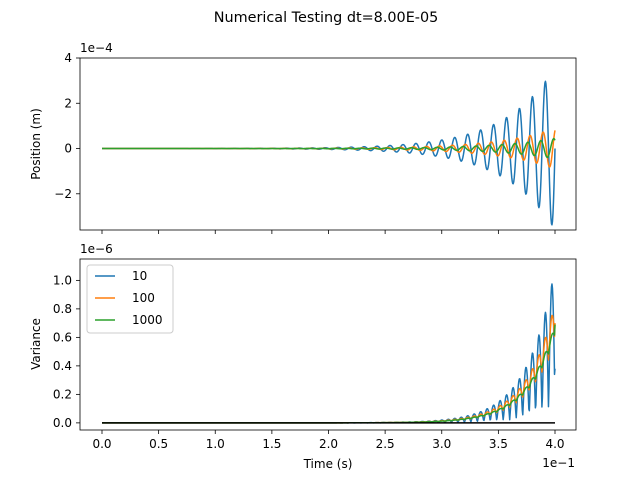 This screenshot has height=480, width=640. Describe the element at coordinates (96, 48) in the screenshot. I see `position-y-offset-label: 1e−4` at that location.